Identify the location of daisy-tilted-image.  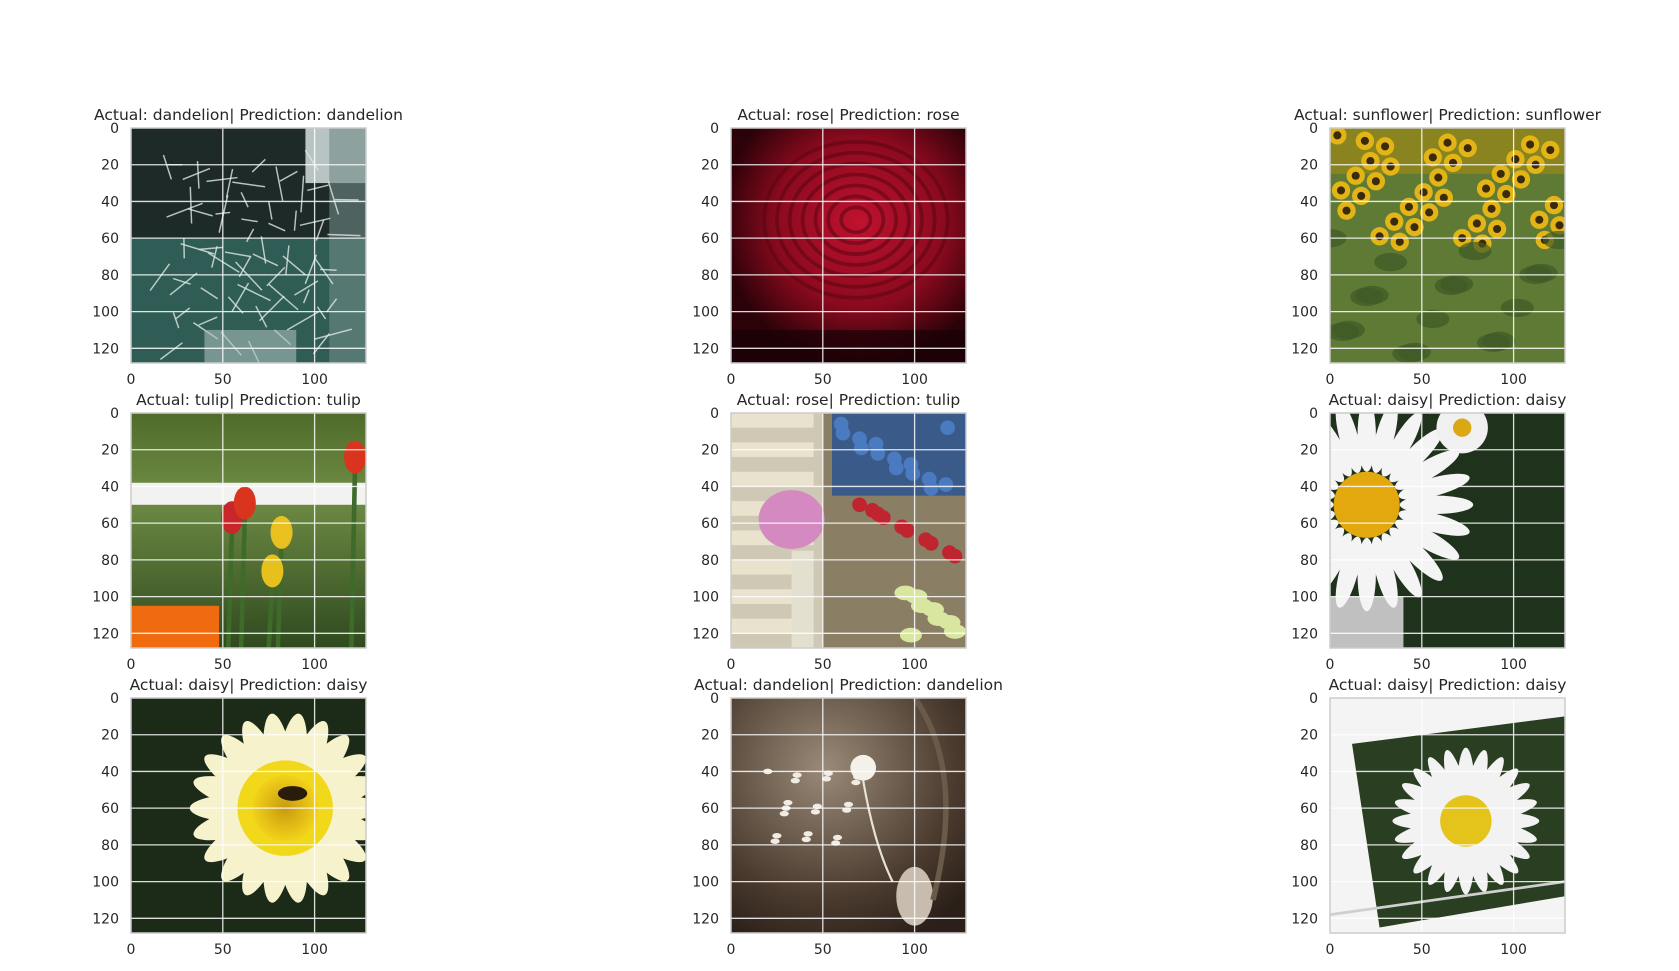
(1447, 815).